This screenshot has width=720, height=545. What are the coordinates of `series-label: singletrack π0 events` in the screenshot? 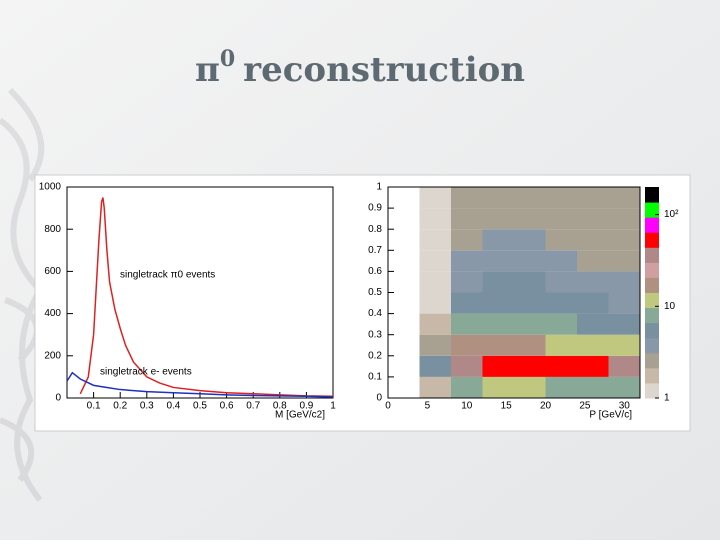 It's located at (167, 275).